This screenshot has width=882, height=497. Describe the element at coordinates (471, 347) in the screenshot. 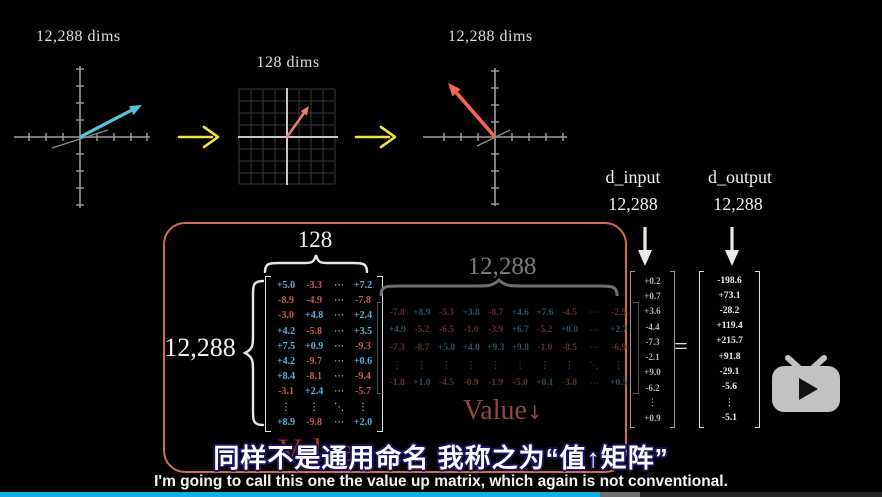

I see `matrix-cell: +4.0` at that location.